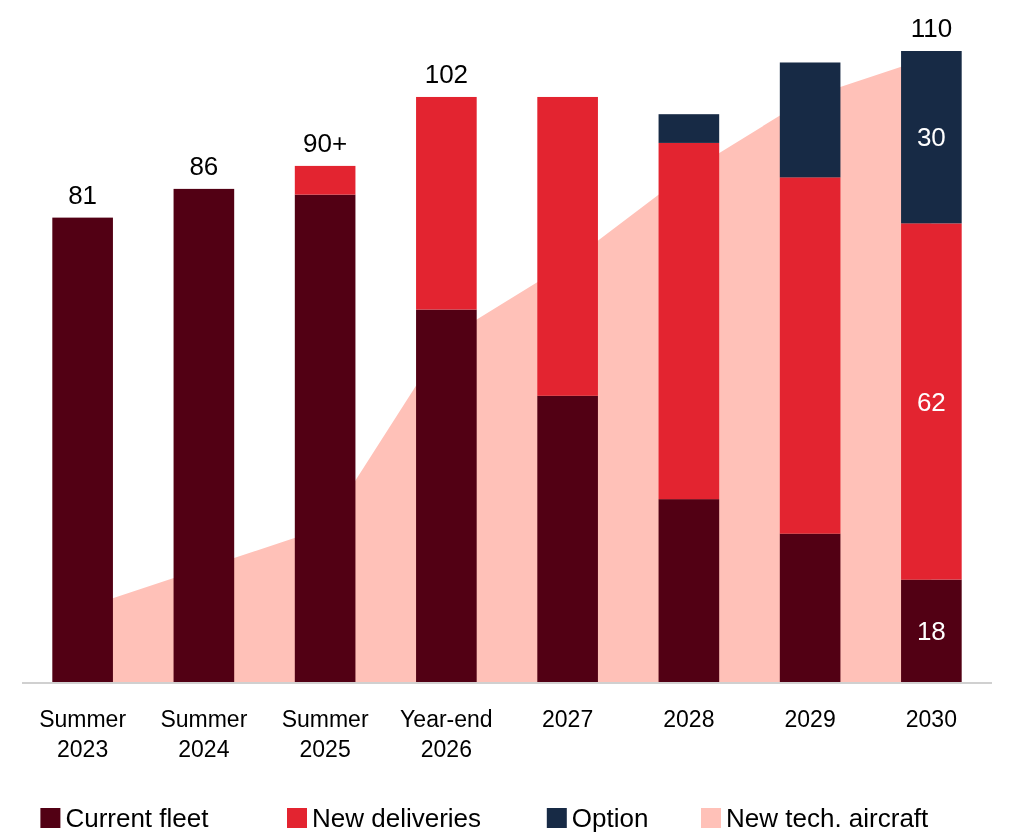 The height and width of the screenshot is (833, 1027). What do you see at coordinates (83, 194) in the screenshot?
I see `annotation: 81` at bounding box center [83, 194].